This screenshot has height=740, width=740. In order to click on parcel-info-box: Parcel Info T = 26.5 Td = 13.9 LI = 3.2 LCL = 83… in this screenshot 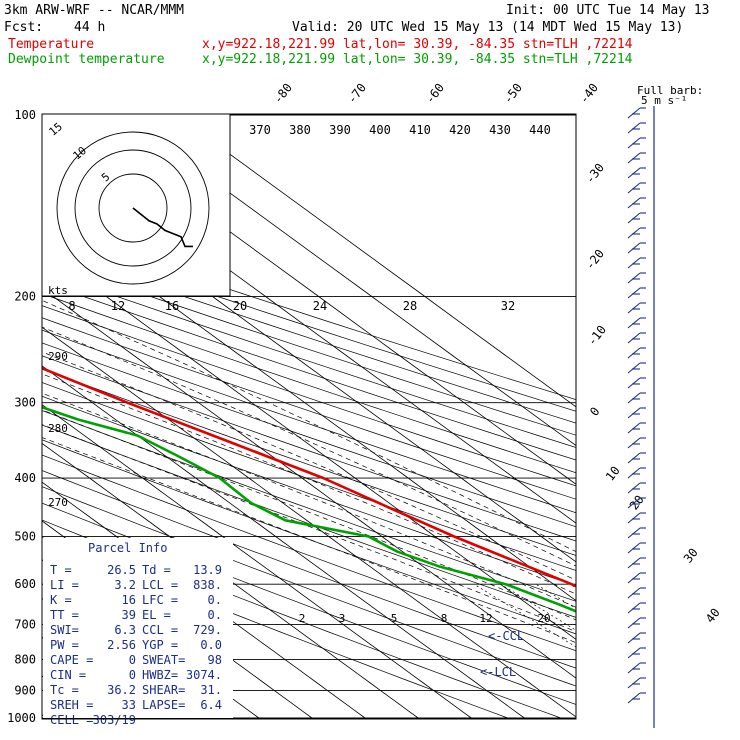, I will do `click(138, 632)`.